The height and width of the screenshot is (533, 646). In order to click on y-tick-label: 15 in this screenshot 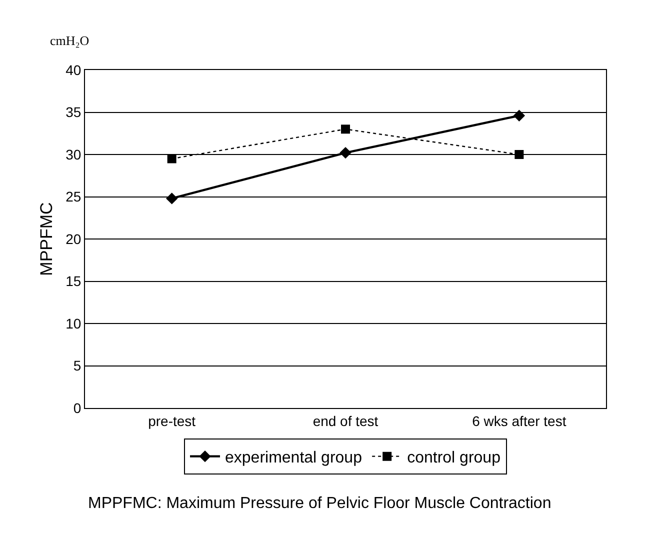, I will do `click(74, 281)`.